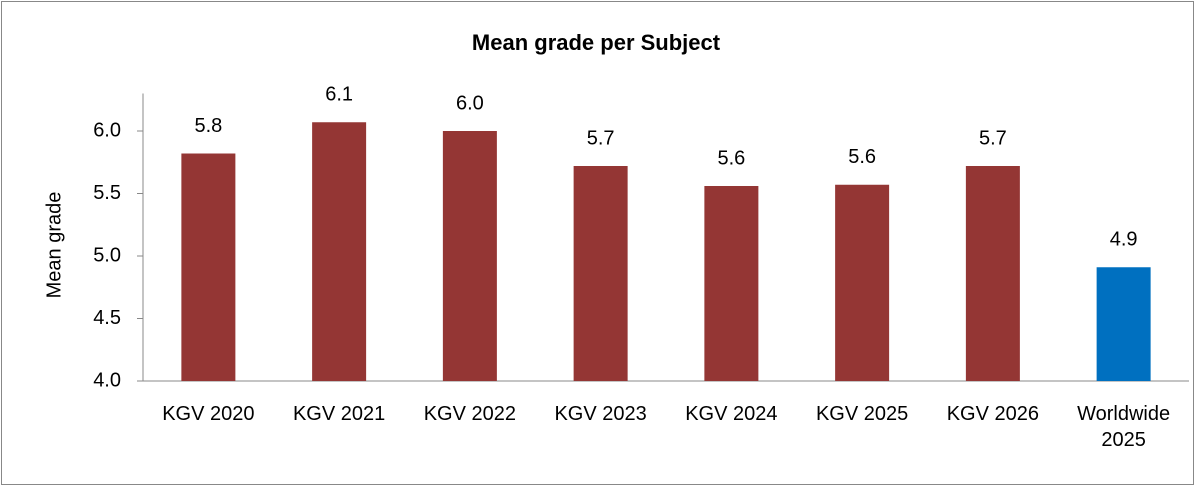  What do you see at coordinates (107, 130) in the screenshot?
I see `y-tick-label: 6.0` at bounding box center [107, 130].